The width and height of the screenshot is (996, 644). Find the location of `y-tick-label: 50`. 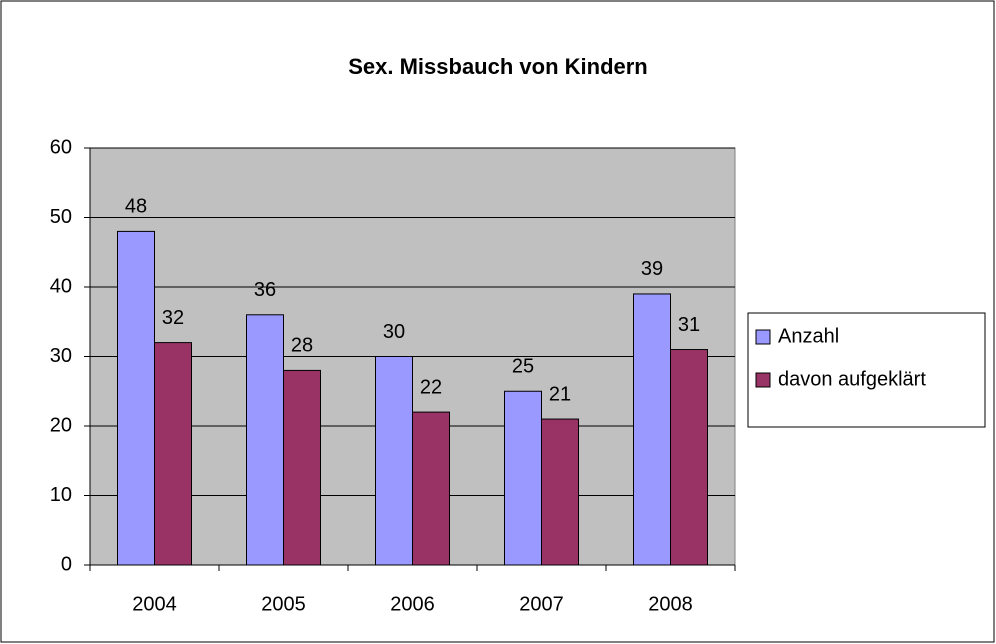

y-tick-label: 50 is located at coordinates (61, 217).